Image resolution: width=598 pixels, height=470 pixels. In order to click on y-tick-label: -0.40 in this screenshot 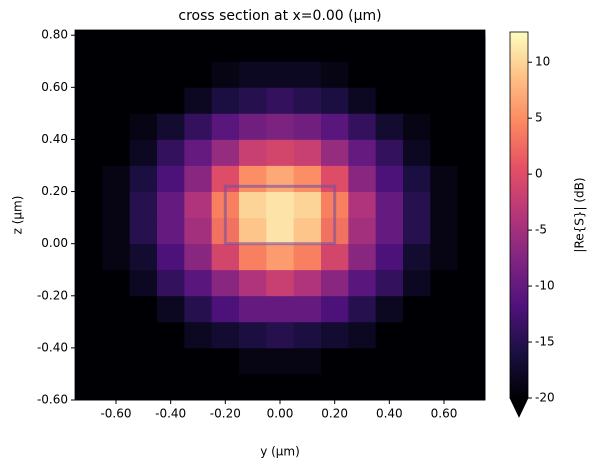, I will do `click(52, 347)`.